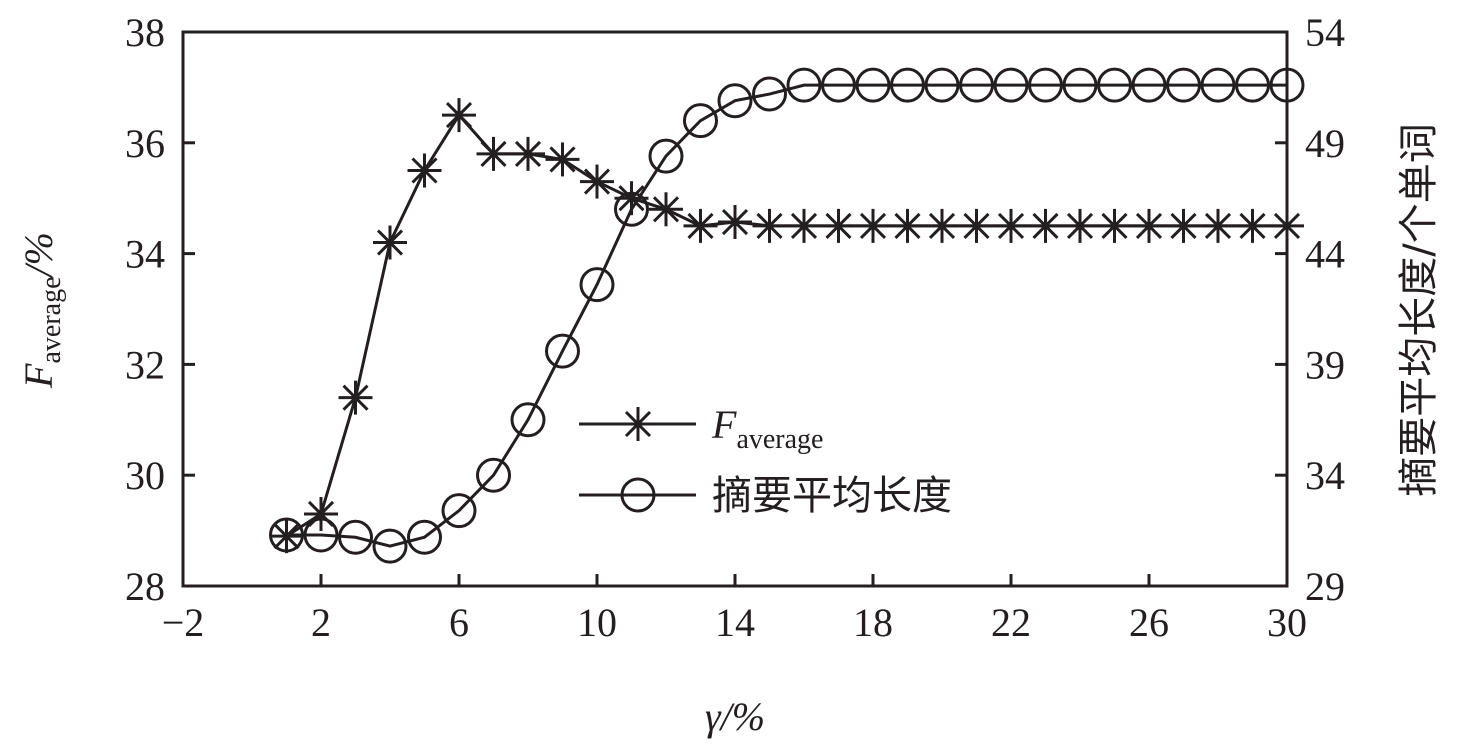  Describe the element at coordinates (1325, 364) in the screenshot. I see `y-right-tick-label: 39` at that location.